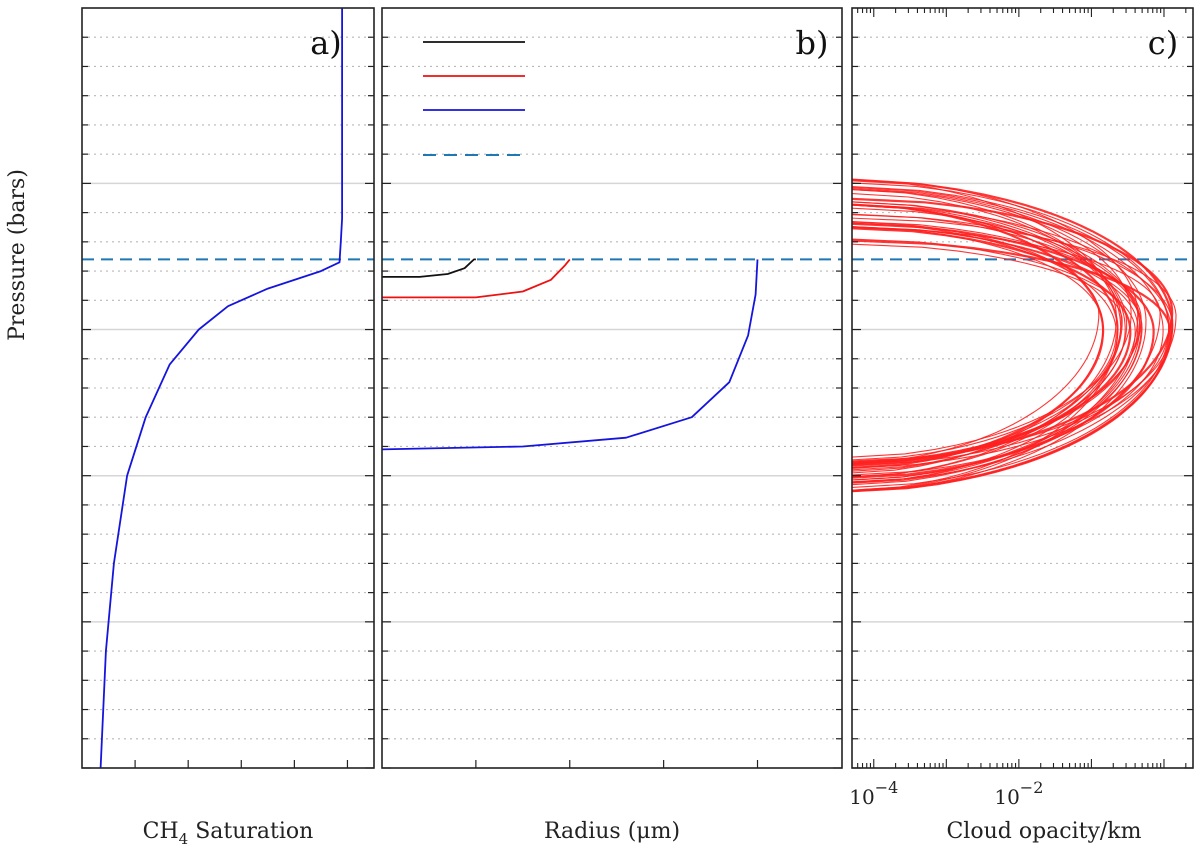  I want to click on xlabel-suffix: Saturation, so click(250, 831).